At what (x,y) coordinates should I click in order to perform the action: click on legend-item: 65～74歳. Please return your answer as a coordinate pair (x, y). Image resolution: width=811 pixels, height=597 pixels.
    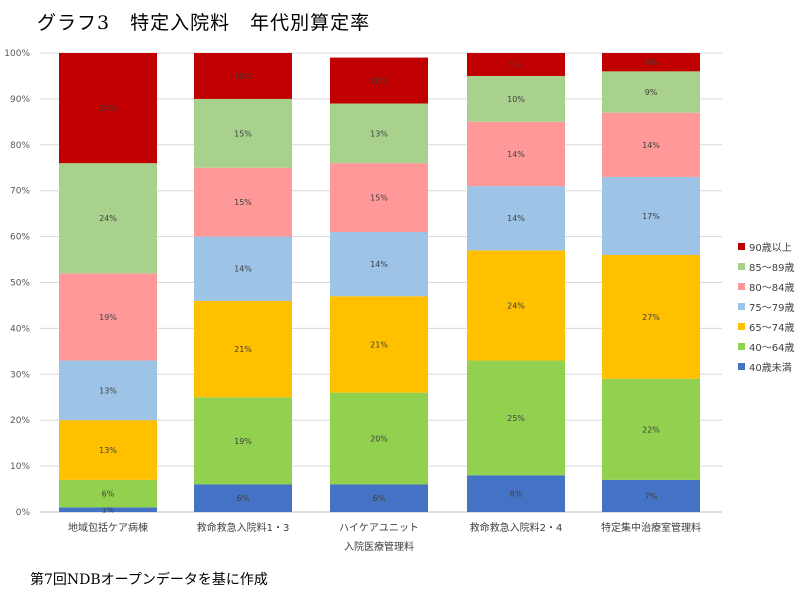
    Looking at the image, I should click on (766, 326).